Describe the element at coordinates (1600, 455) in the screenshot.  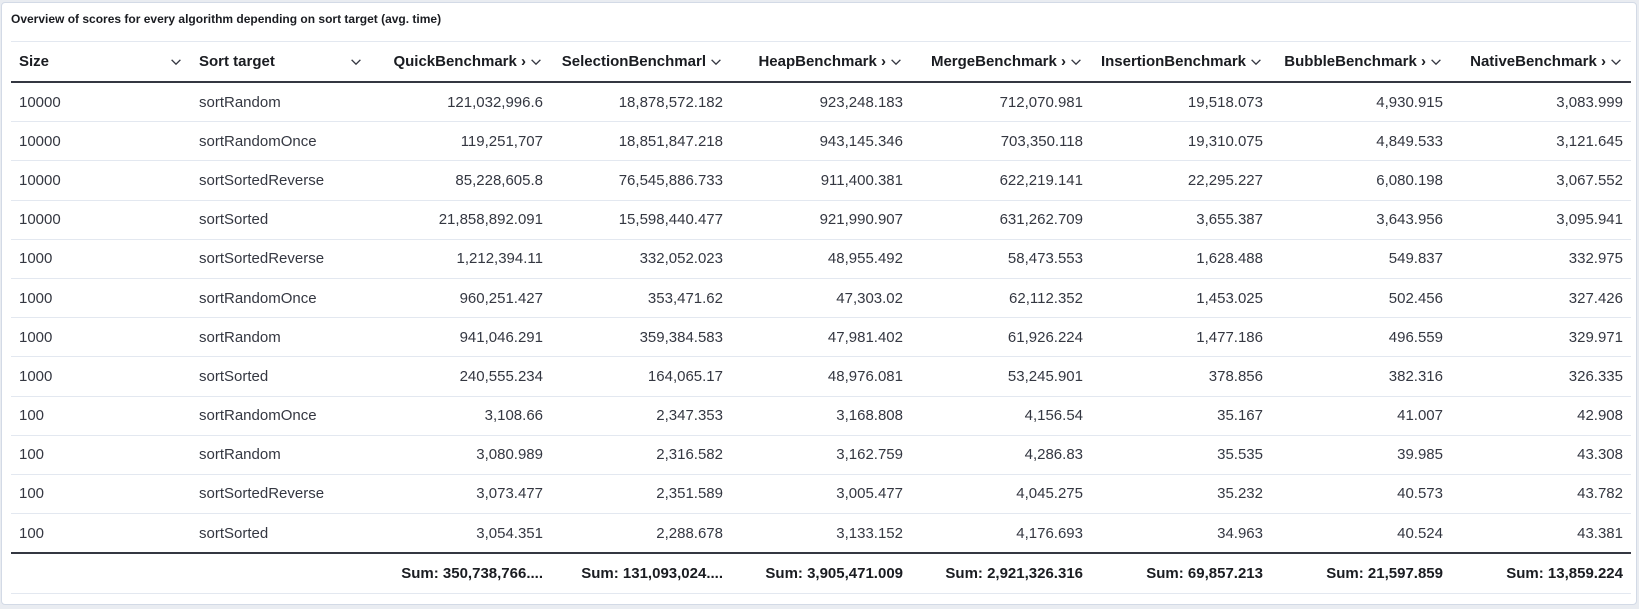
I see `table-cell: 43.308` at that location.